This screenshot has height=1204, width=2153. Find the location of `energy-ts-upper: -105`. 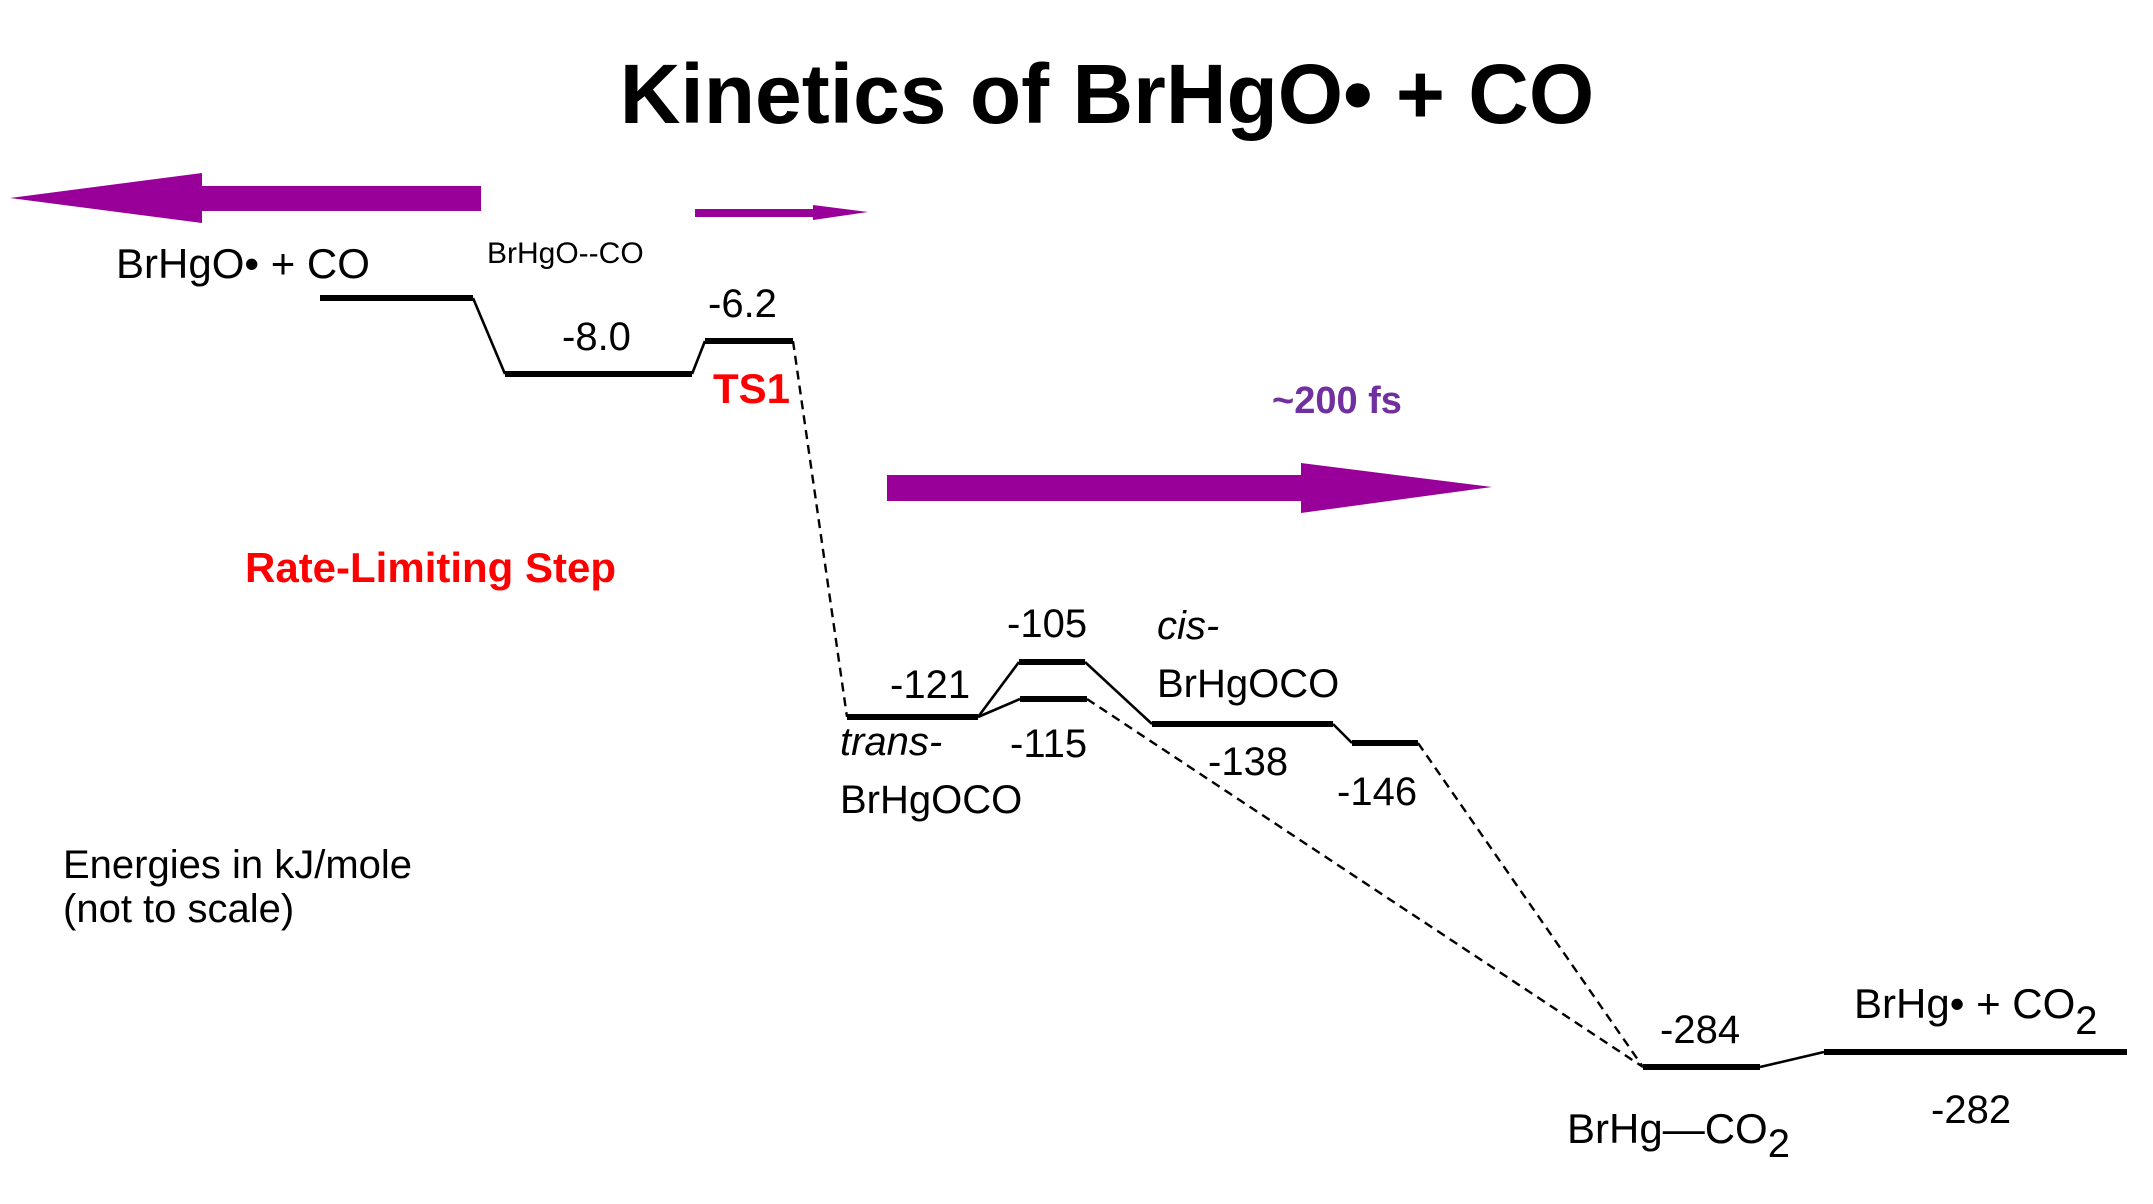

energy-ts-upper: -105 is located at coordinates (1047, 624).